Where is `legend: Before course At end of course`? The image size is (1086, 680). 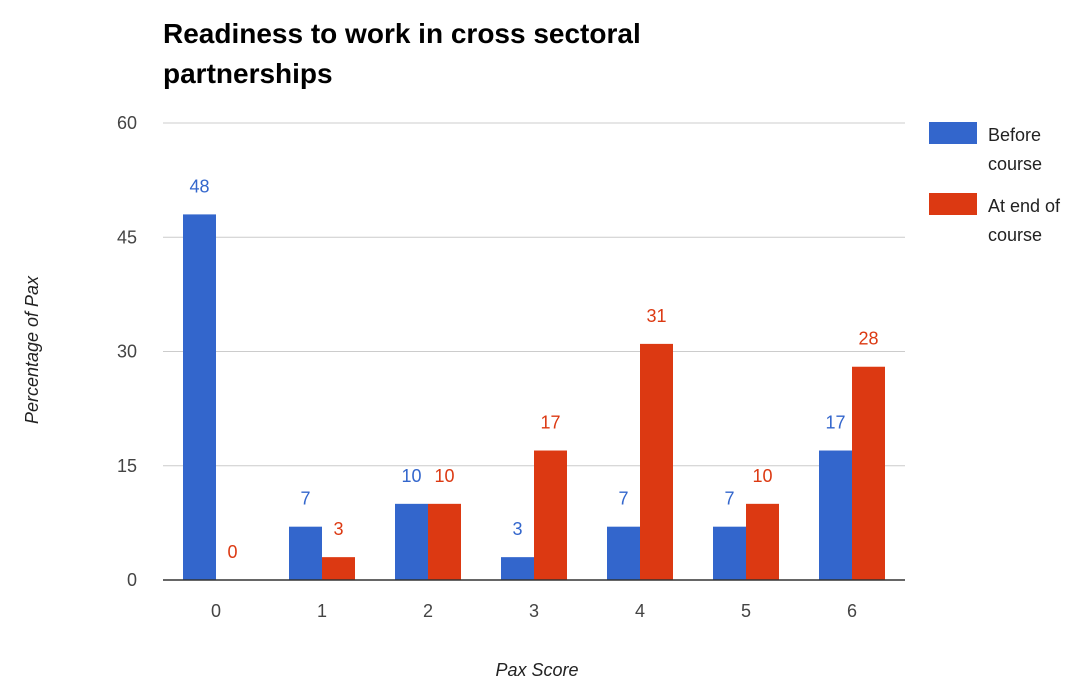 legend: Before course At end of course is located at coordinates (995, 183).